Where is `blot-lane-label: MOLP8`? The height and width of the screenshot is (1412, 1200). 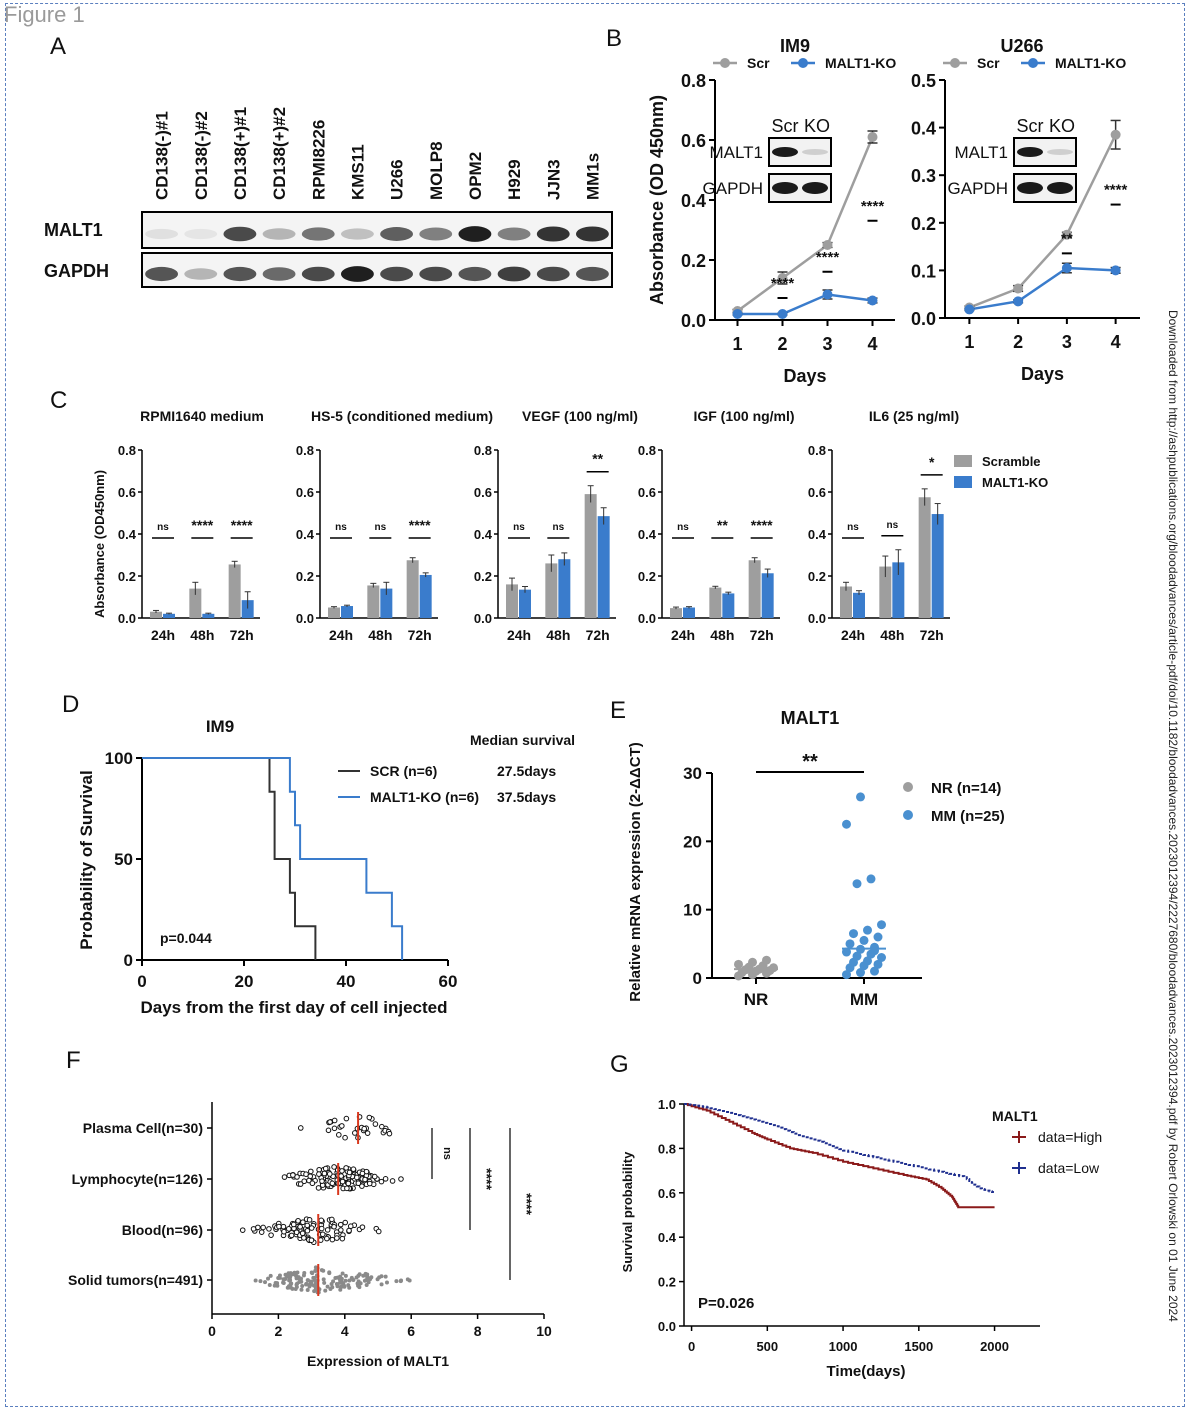
blot-lane-label: MOLP8 is located at coordinates (436, 170).